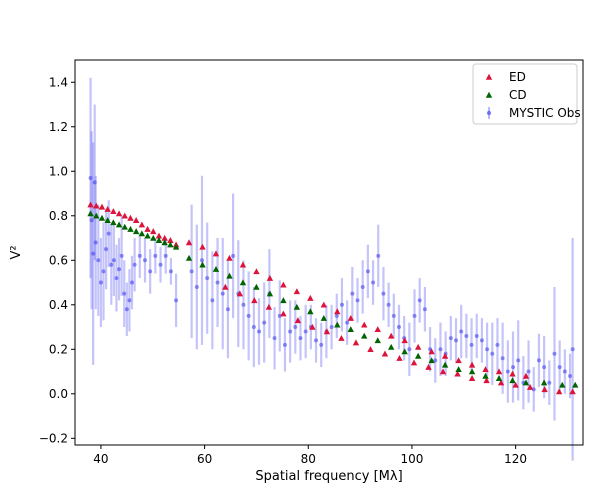  Describe the element at coordinates (58, 305) in the screenshot. I see `y-tick-label: 0.4` at that location.